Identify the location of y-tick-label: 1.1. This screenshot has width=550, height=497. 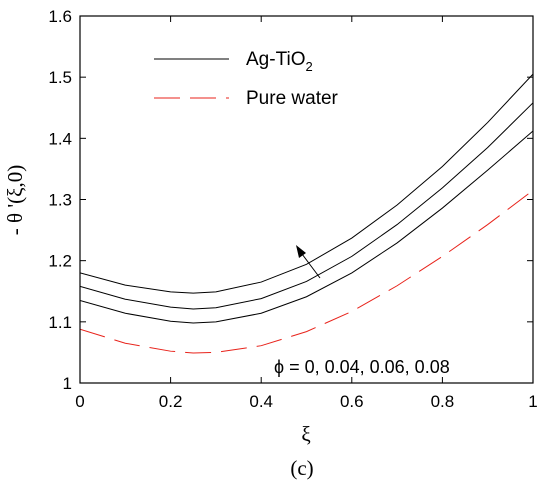
(60, 322).